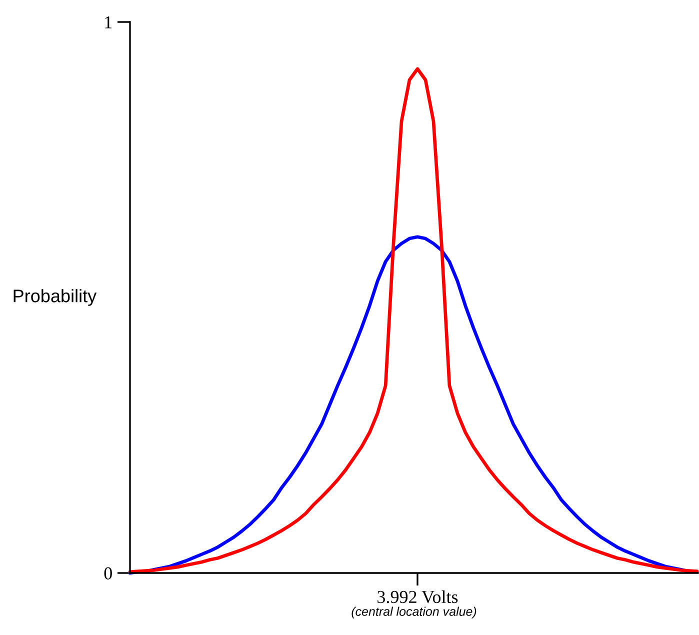 The width and height of the screenshot is (699, 635). I want to click on y-tick-label: 1, so click(108, 22).